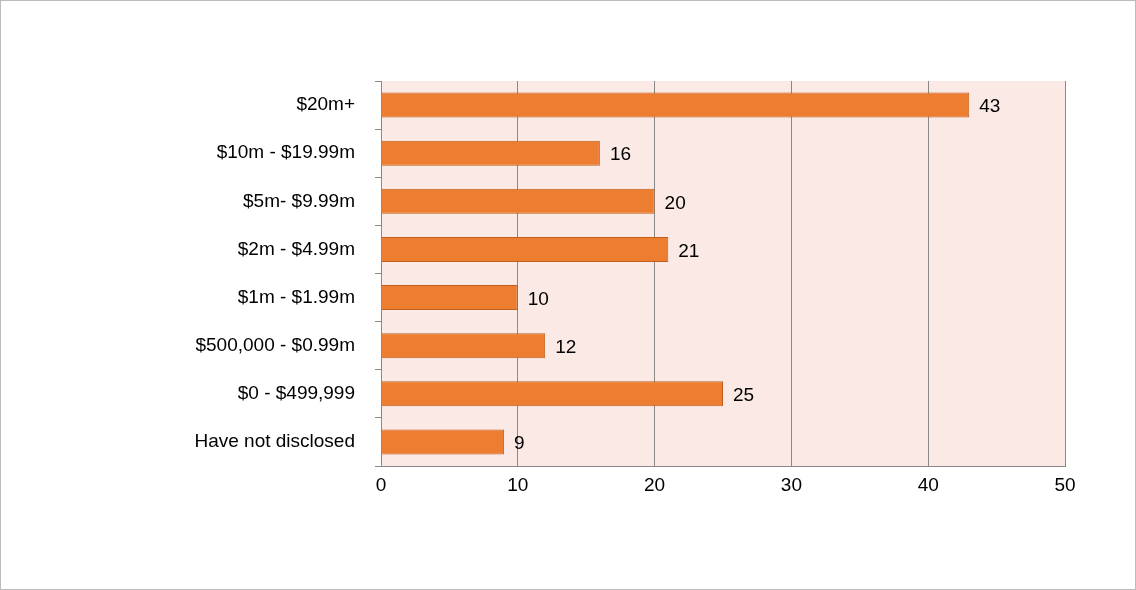 This screenshot has height=590, width=1136. What do you see at coordinates (274, 441) in the screenshot?
I see `y-tick-label: Have not disclosed` at bounding box center [274, 441].